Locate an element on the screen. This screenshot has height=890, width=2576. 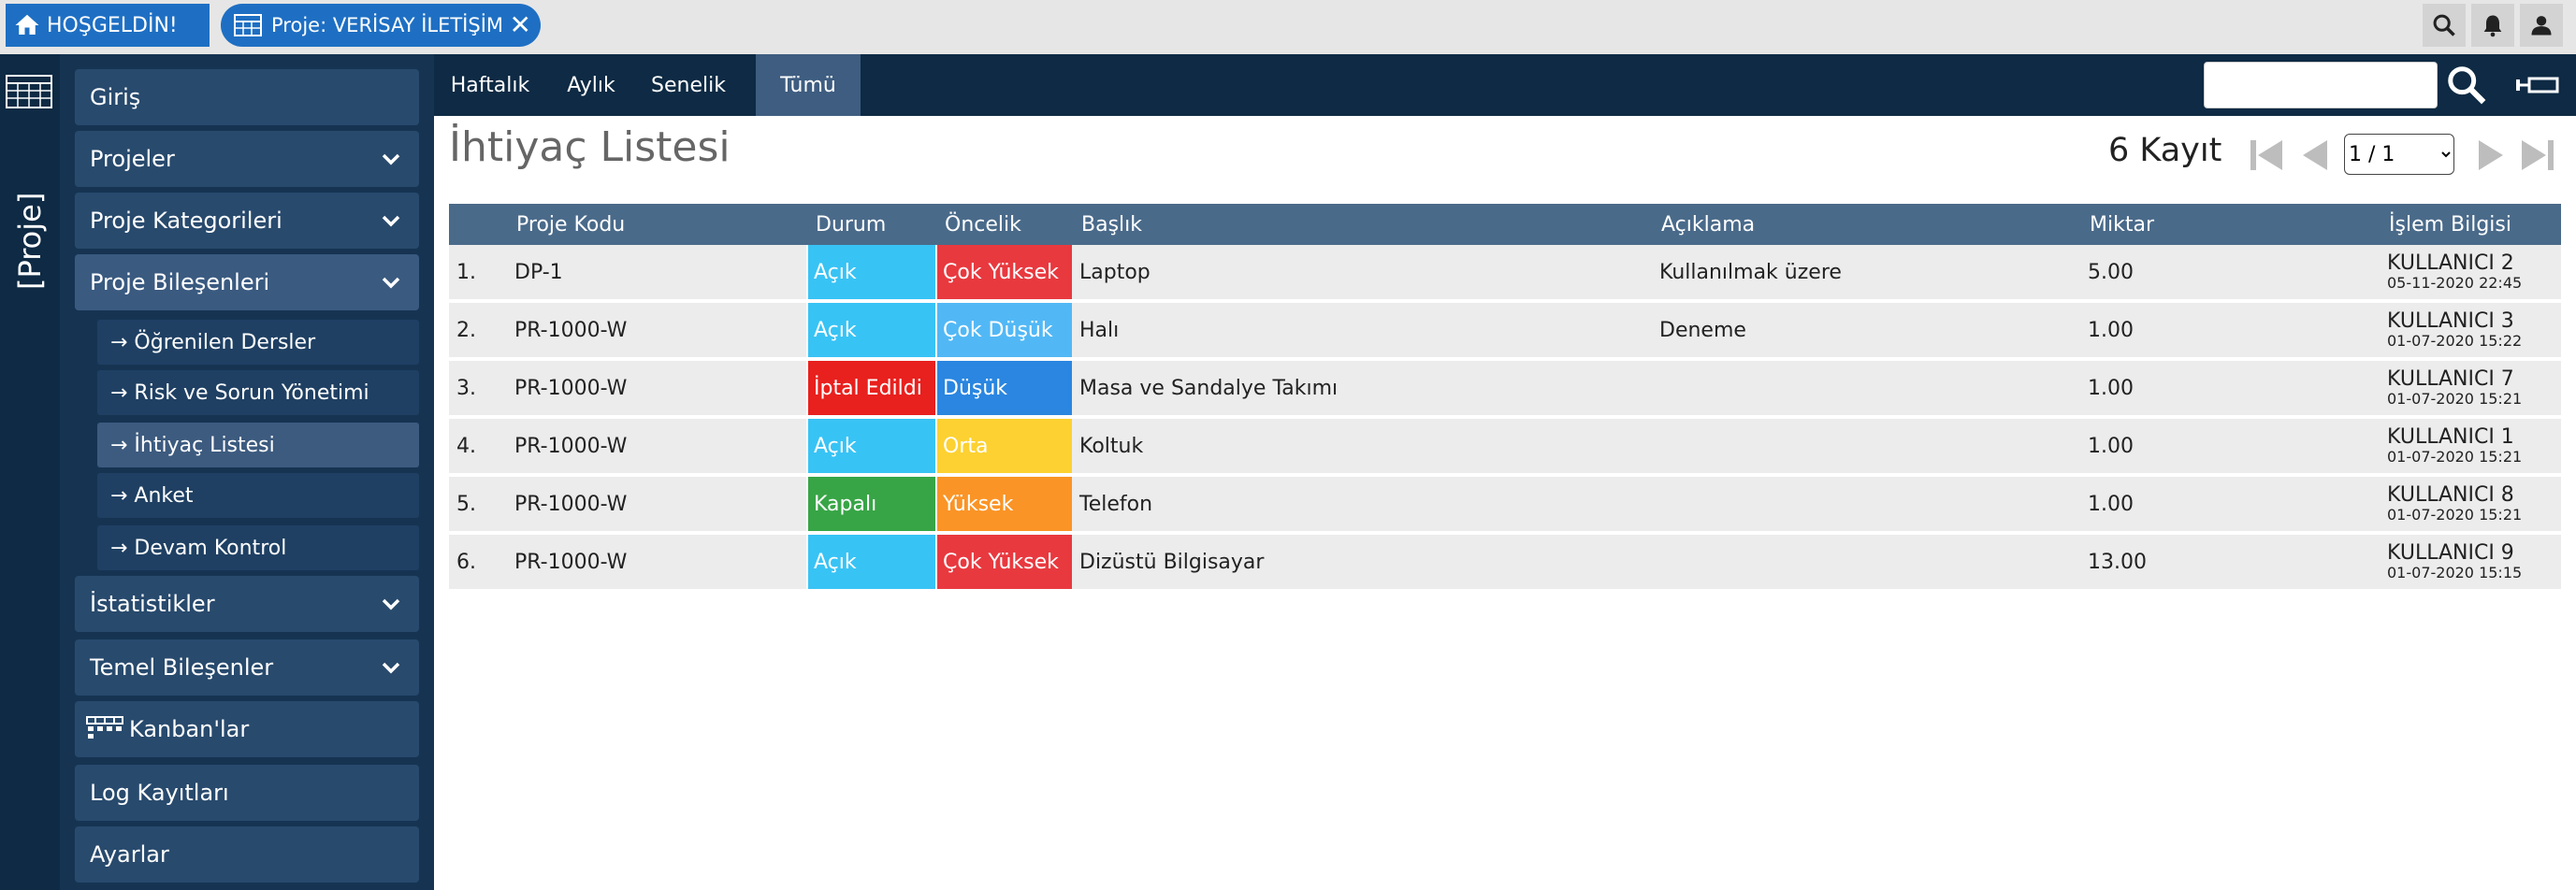
cell-transaction-info: KULLANICI 2 05-11-2020 22:45 is located at coordinates (2470, 274).